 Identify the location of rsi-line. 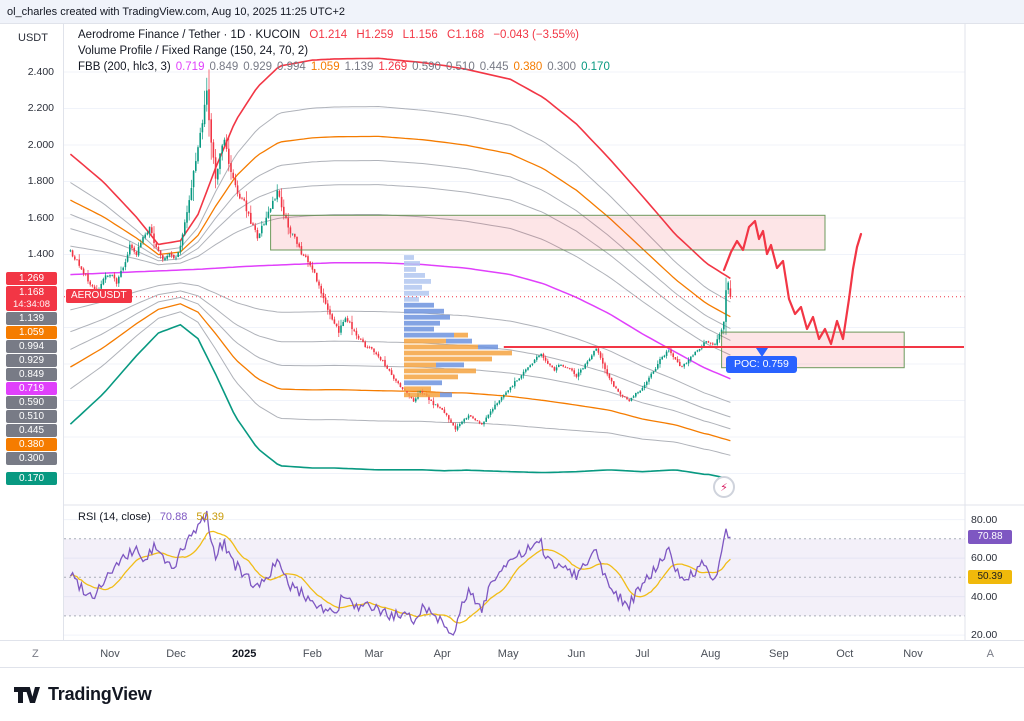
(400, 573).